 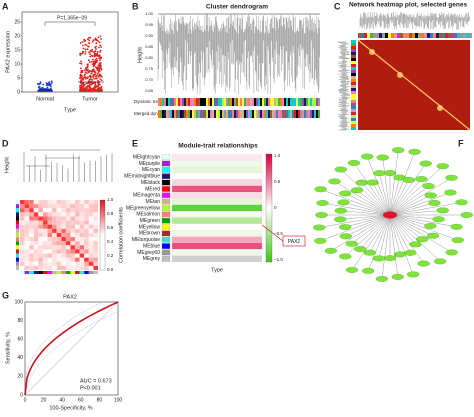 What do you see at coordinates (5, 295) in the screenshot?
I see `panel-label: G` at bounding box center [5, 295].